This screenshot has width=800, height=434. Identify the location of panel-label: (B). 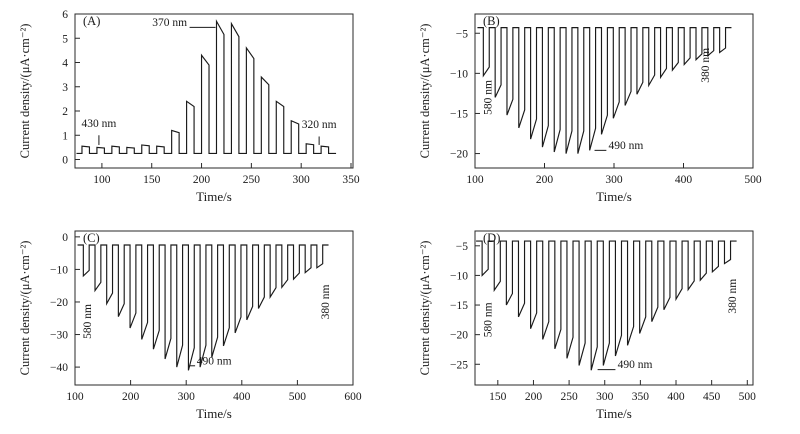
(491, 21).